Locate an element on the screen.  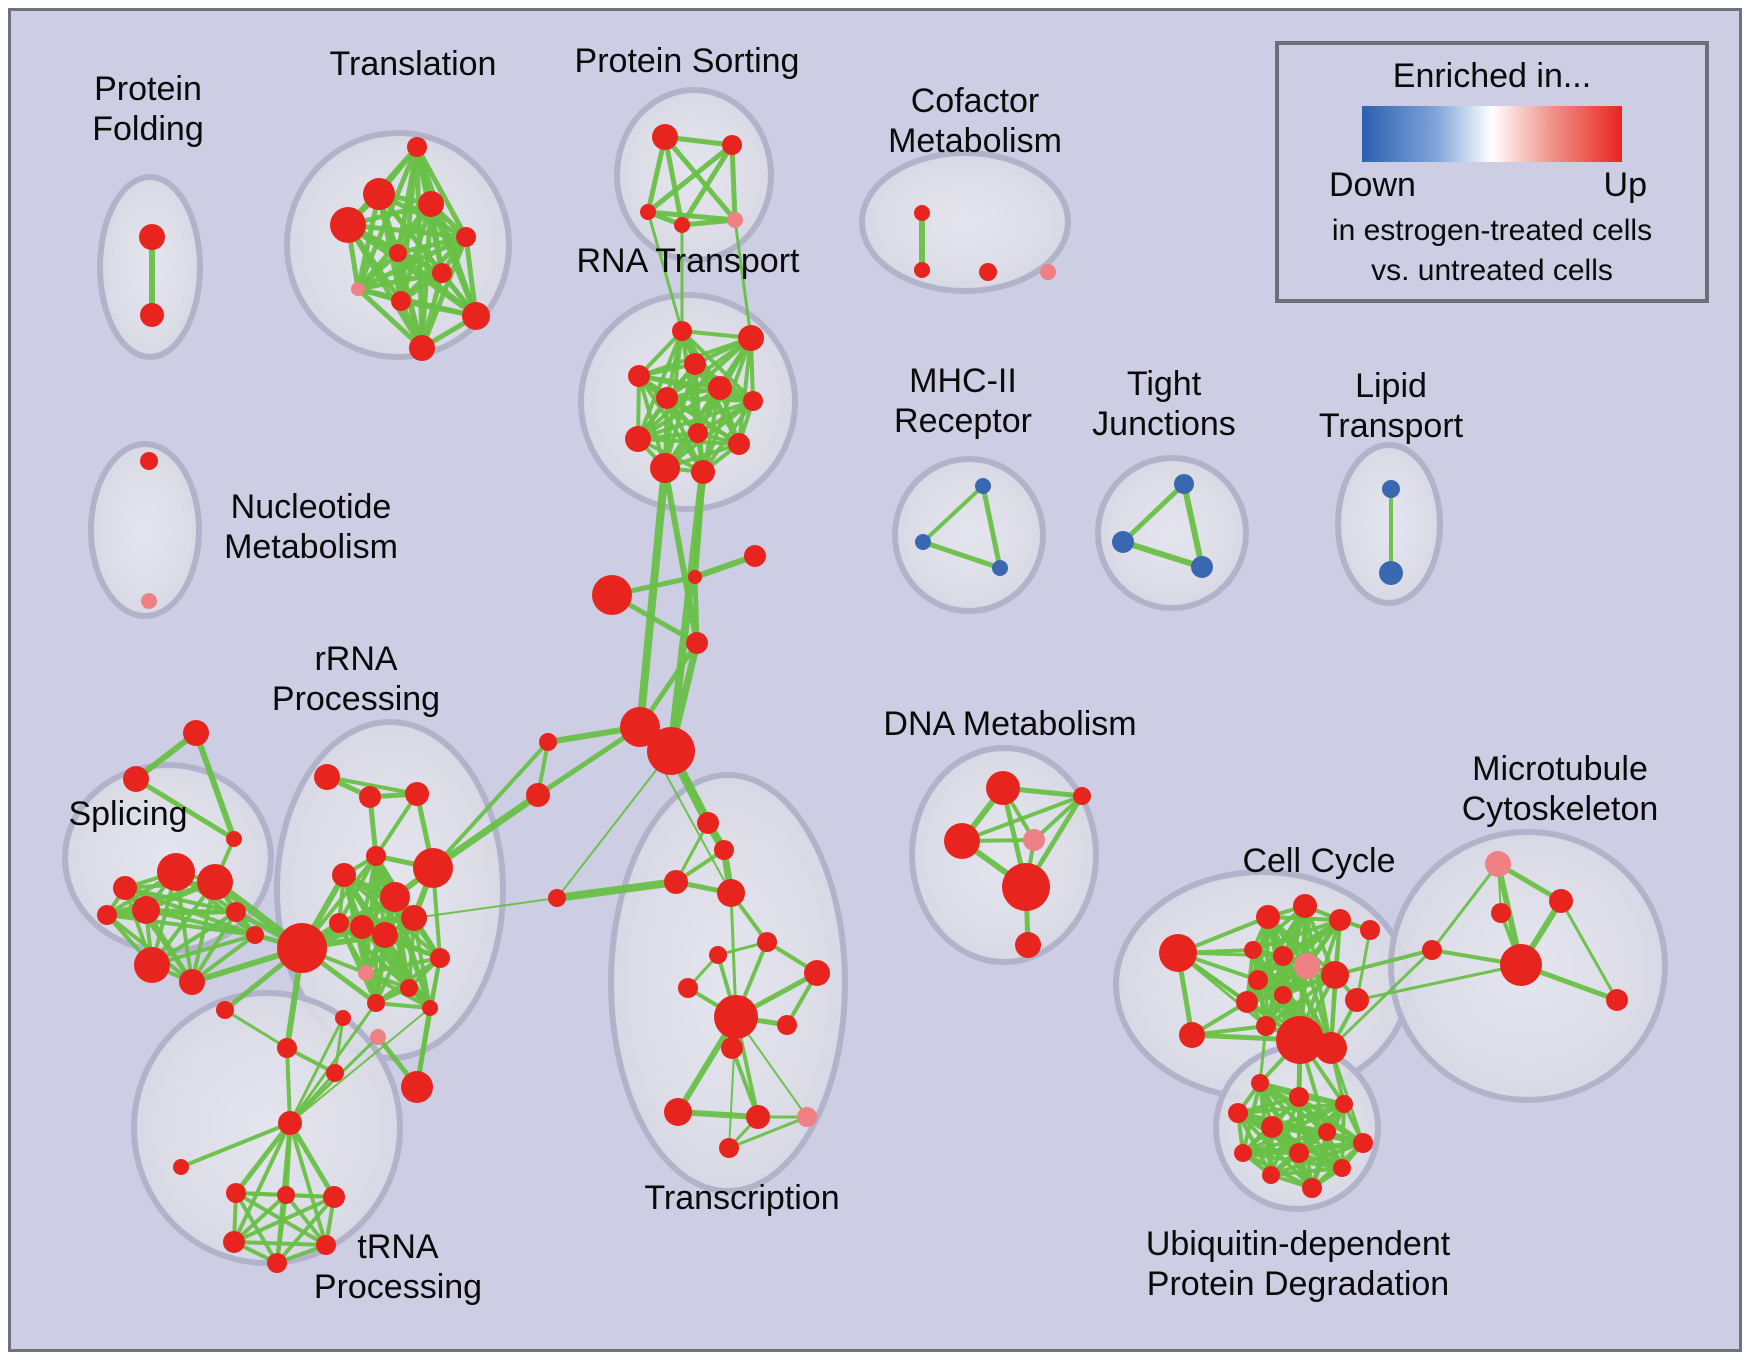
gene-set-node-ps5 is located at coordinates (735, 220).